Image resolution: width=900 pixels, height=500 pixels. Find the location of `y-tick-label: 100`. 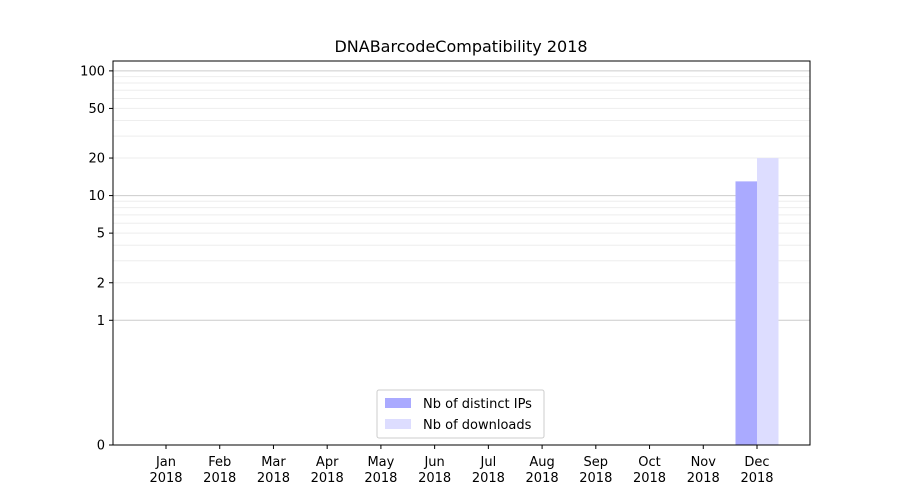

y-tick-label: 100 is located at coordinates (92, 71).